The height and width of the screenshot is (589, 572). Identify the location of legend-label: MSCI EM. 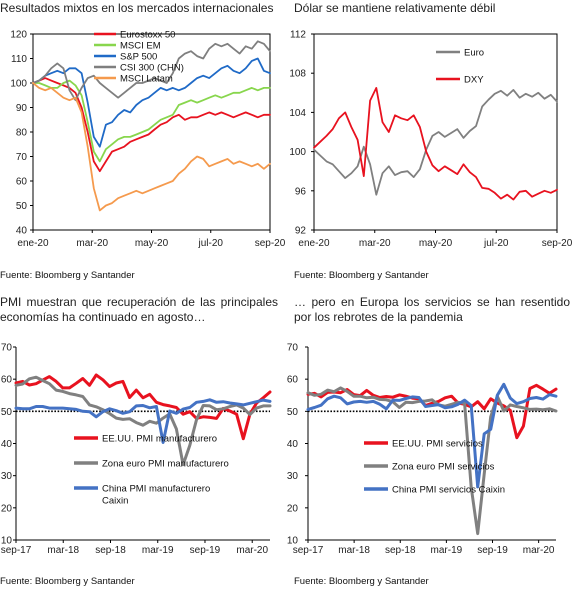
(140, 46).